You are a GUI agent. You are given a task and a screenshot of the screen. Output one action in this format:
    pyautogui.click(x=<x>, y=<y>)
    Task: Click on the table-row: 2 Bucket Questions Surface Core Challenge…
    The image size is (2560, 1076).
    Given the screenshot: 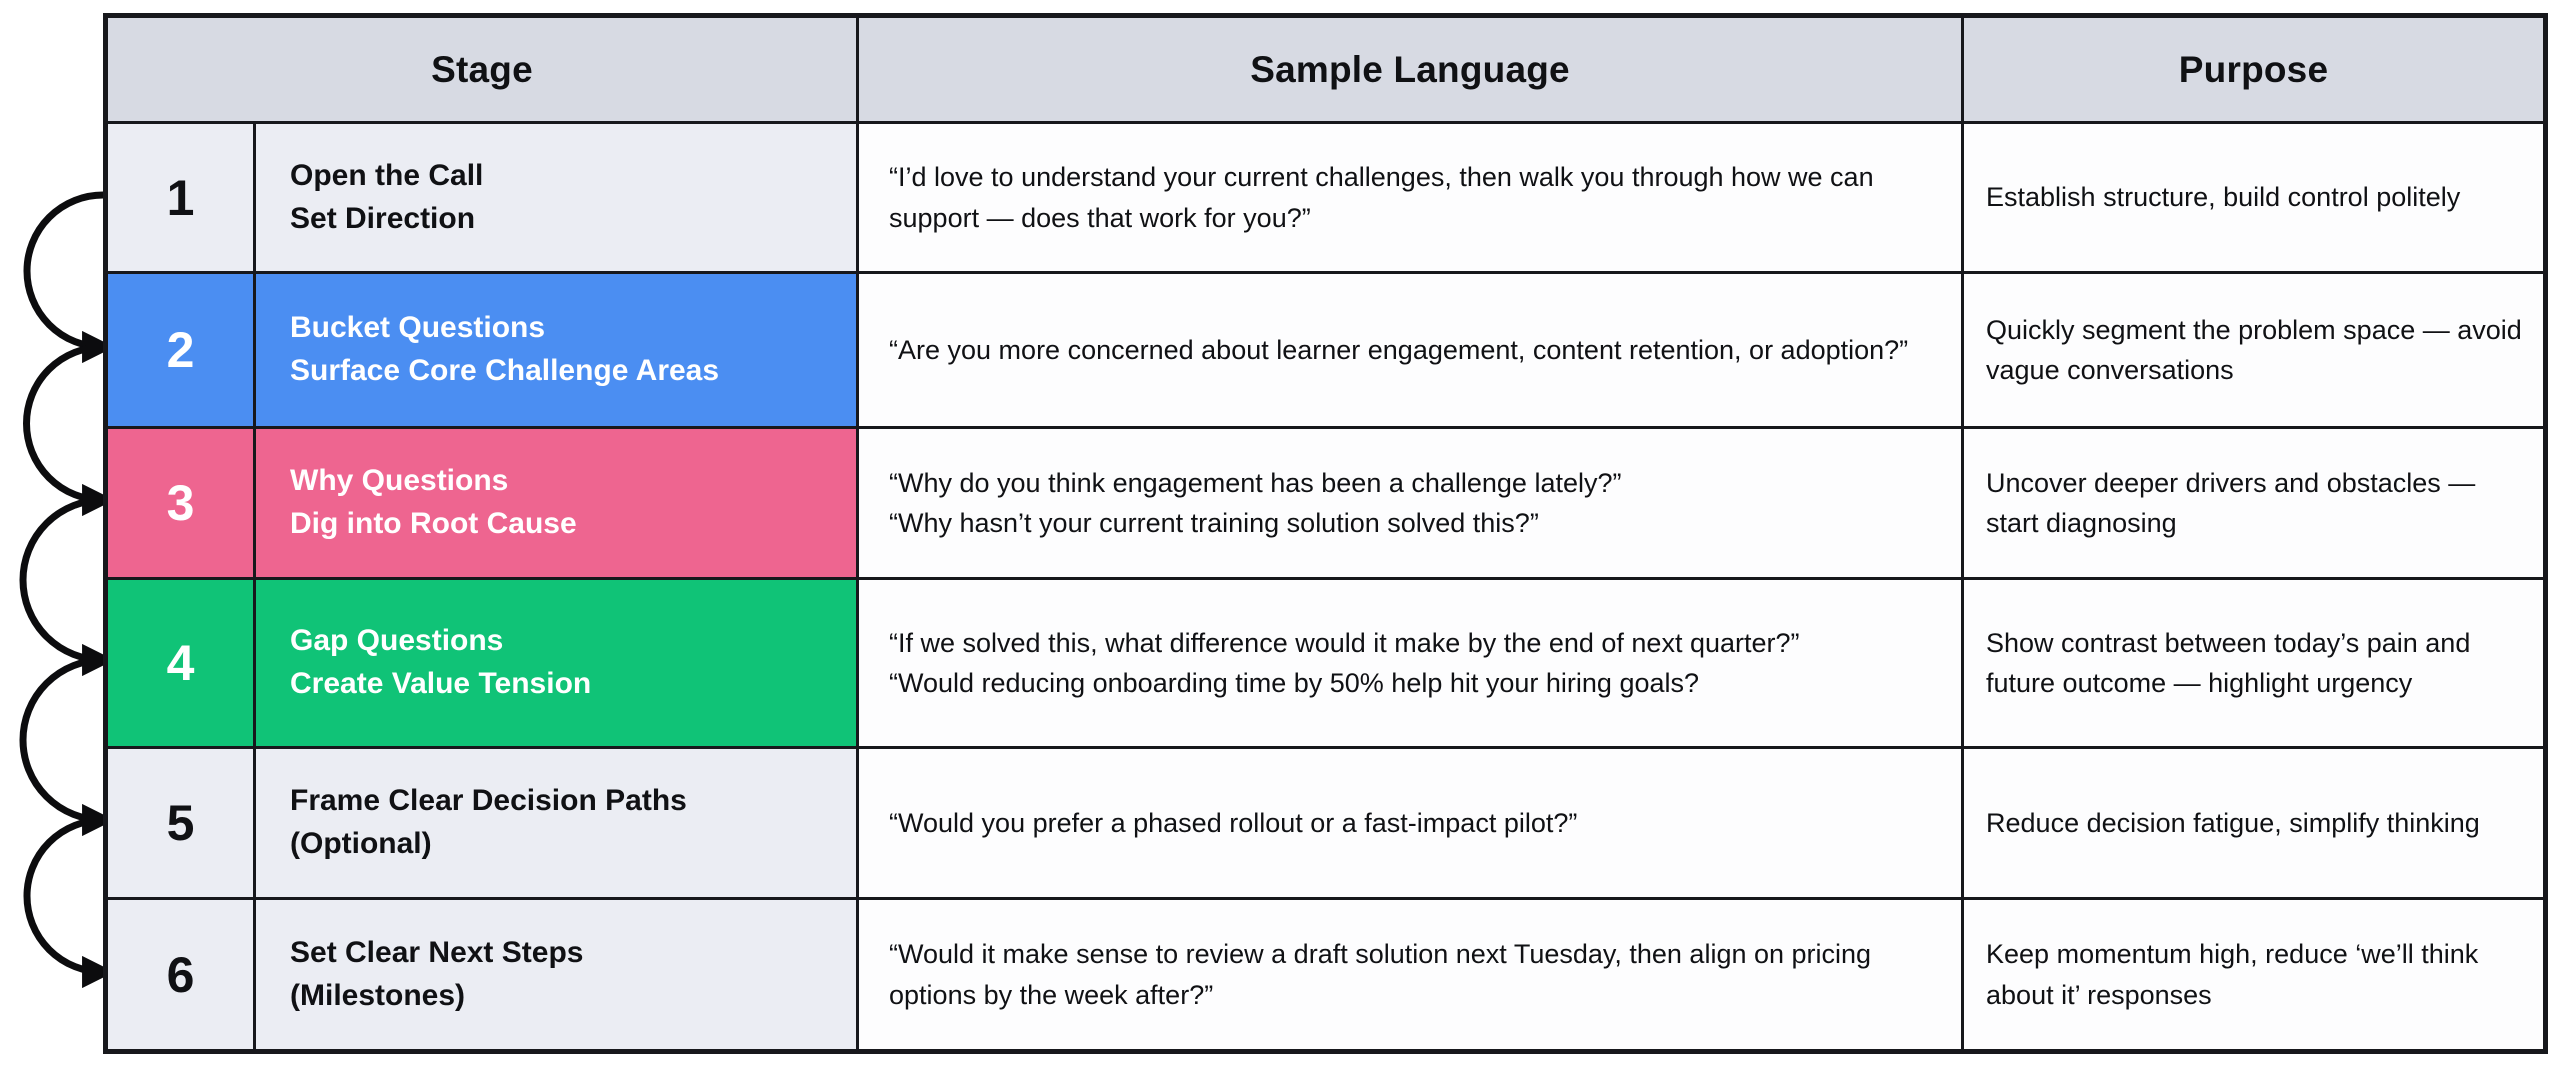 What is the action you would take?
    pyautogui.click(x=1326, y=350)
    